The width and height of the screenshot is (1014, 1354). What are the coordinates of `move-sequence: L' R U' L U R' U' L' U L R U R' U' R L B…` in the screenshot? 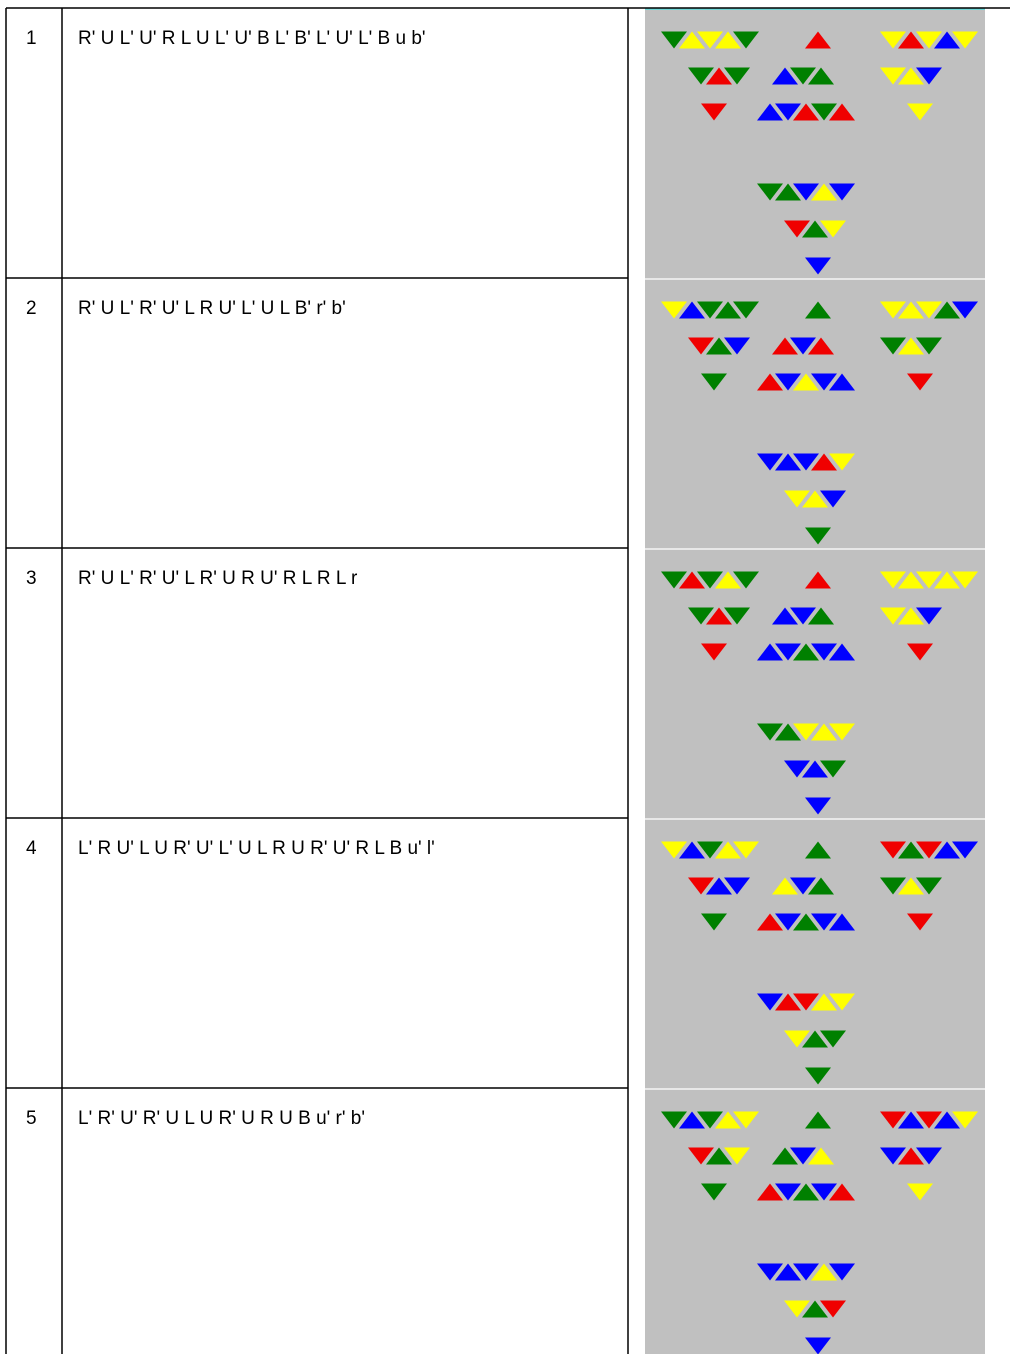 It's located at (256, 848).